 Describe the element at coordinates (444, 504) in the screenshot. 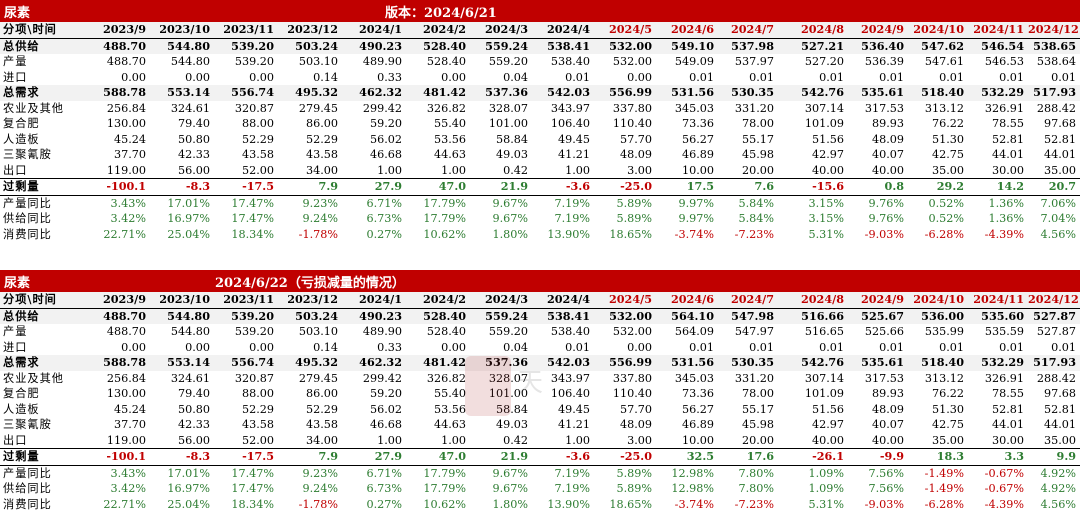

I see `table-cell: 10.62%` at that location.